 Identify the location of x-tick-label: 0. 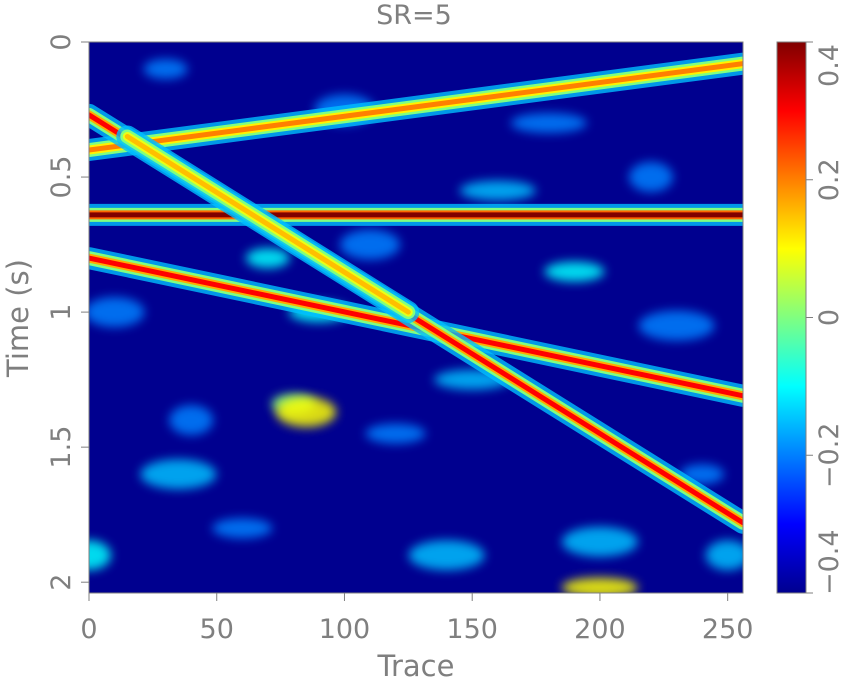
(88, 629).